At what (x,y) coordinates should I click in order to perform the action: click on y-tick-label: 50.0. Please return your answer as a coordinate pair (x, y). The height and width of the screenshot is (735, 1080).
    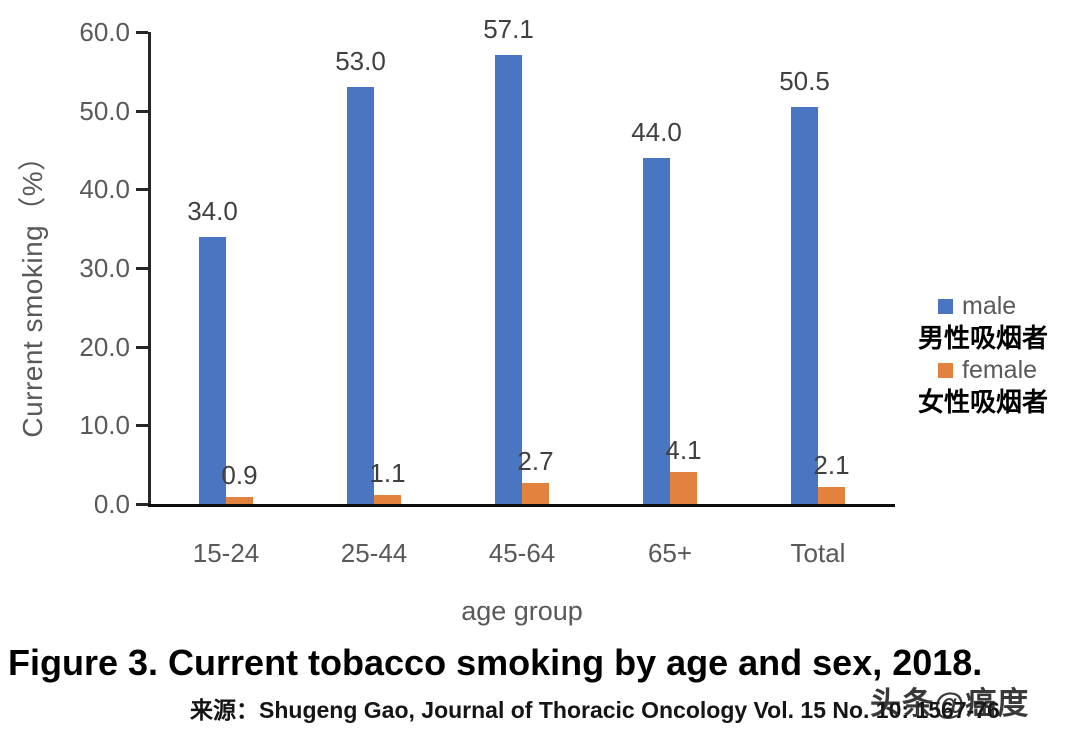
    Looking at the image, I should click on (104, 110).